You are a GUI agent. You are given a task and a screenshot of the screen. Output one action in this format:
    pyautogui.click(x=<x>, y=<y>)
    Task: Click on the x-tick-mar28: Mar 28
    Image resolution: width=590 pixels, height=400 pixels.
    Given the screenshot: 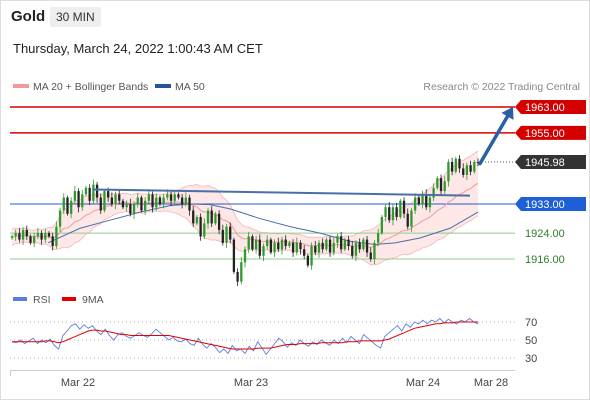 What is the action you would take?
    pyautogui.click(x=491, y=383)
    